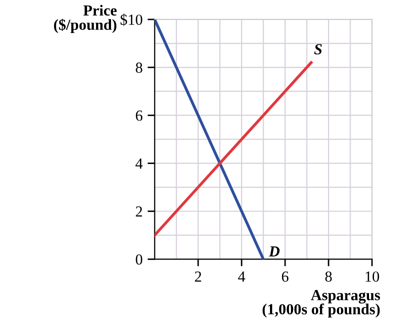 The height and width of the screenshot is (324, 418). What do you see at coordinates (318, 49) in the screenshot?
I see `series-label: S` at bounding box center [318, 49].